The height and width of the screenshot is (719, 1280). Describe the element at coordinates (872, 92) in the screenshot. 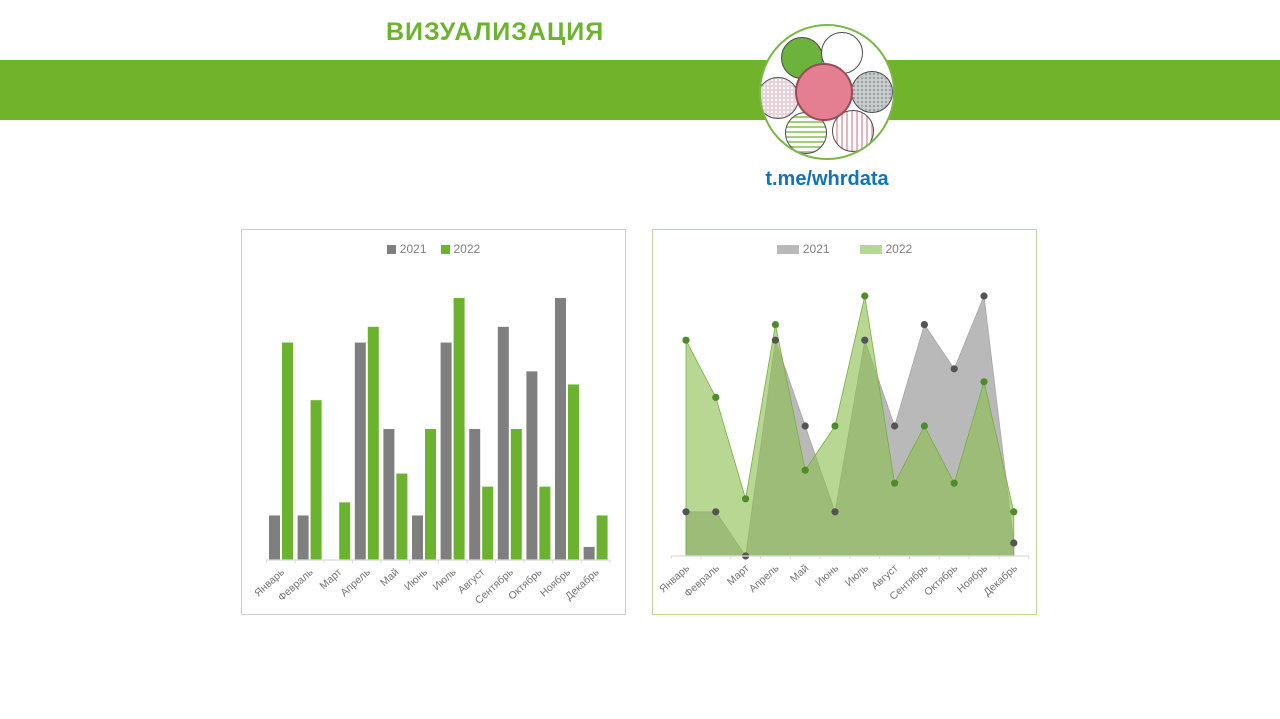

I see `petal-gray-checker-icon` at that location.